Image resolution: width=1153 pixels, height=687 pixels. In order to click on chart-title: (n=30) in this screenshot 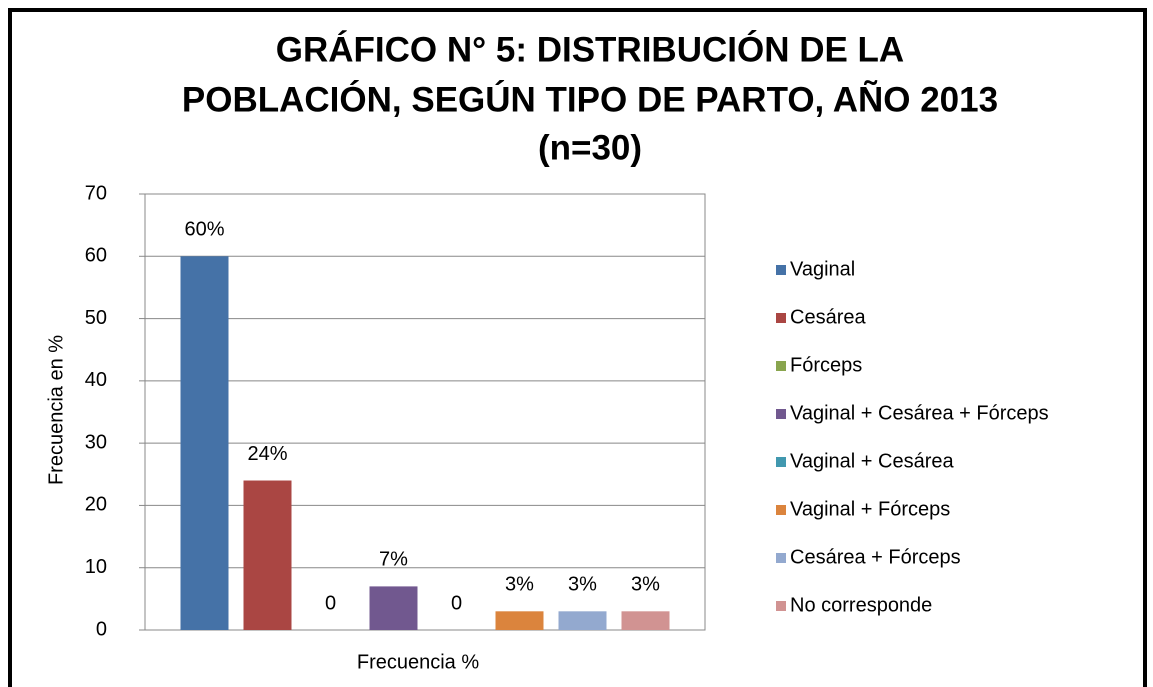, I will do `click(590, 147)`.